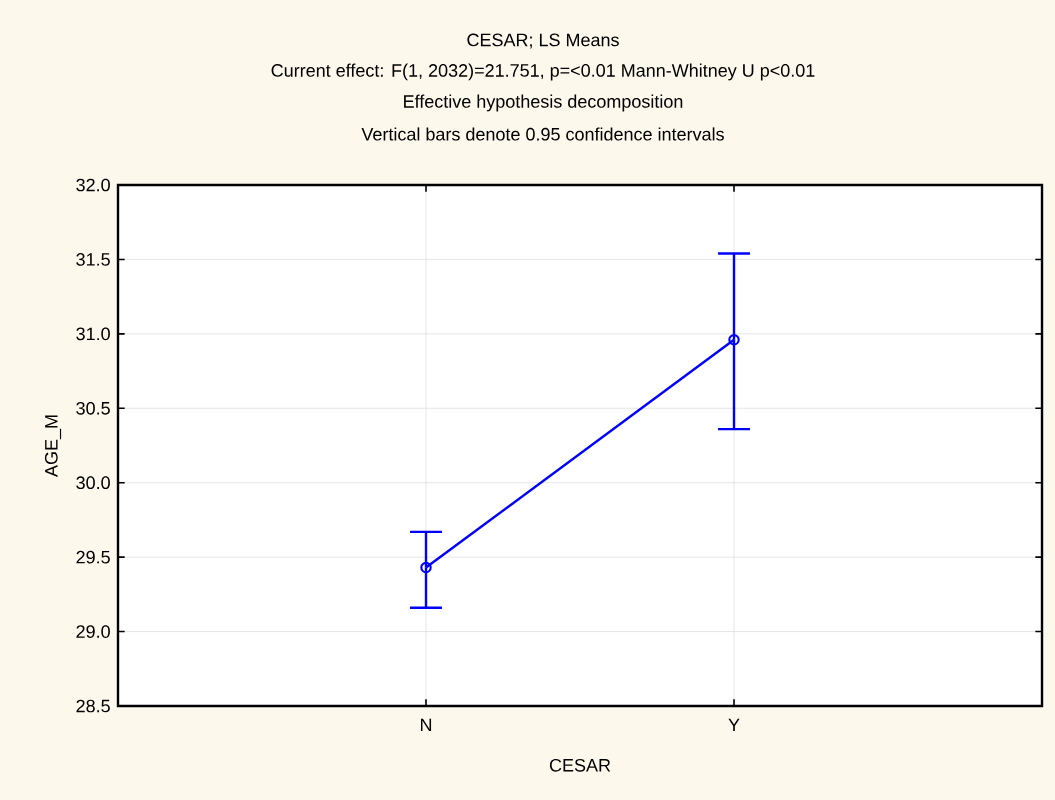 Image resolution: width=1055 pixels, height=800 pixels. Describe the element at coordinates (93, 334) in the screenshot. I see `y-tick-label: 31.0` at that location.